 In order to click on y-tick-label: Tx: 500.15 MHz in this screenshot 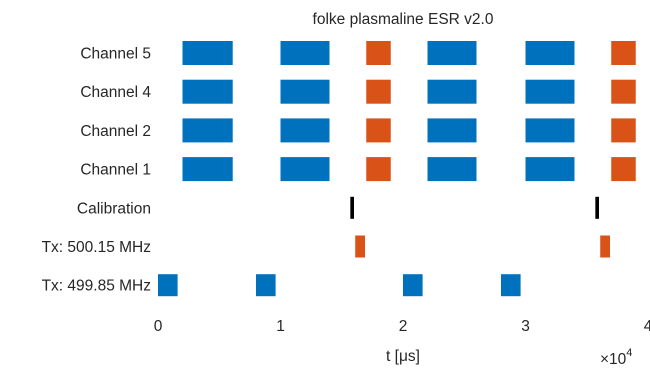, I will do `click(96, 247)`.